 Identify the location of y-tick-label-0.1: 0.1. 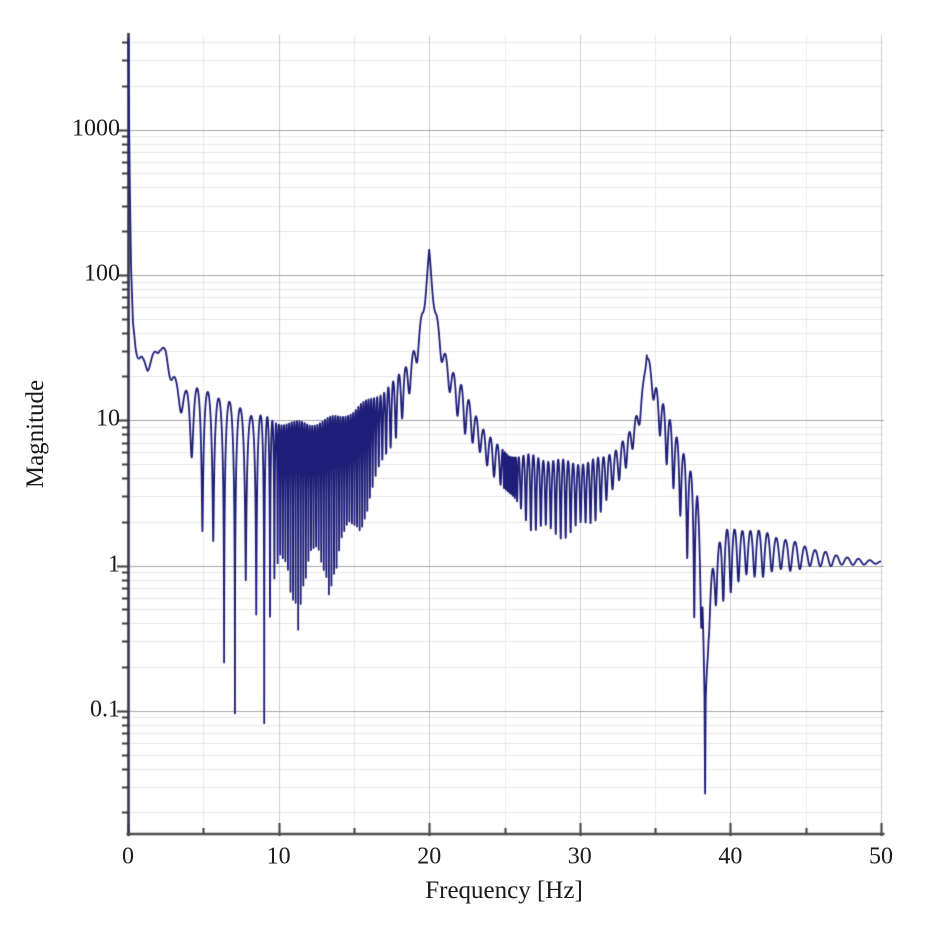
(105, 709).